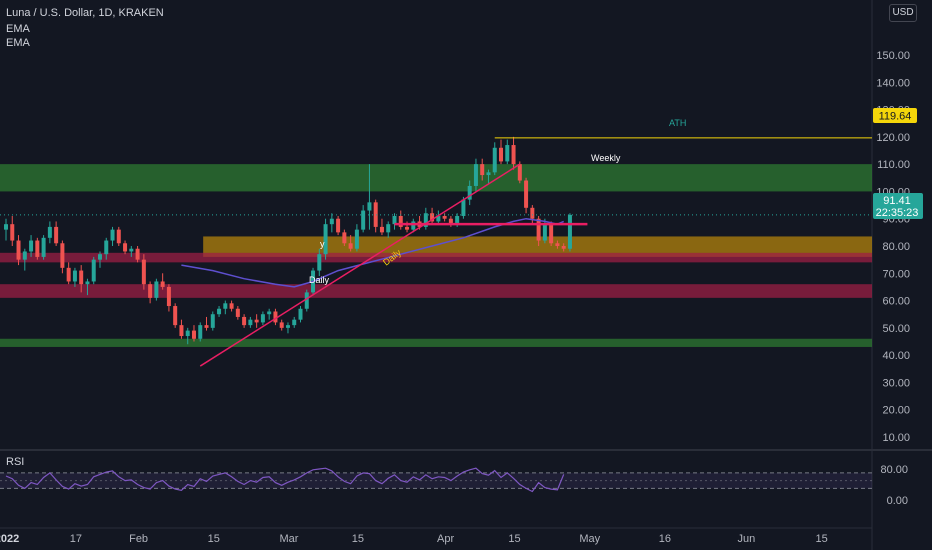 Image resolution: width=932 pixels, height=550 pixels. Describe the element at coordinates (896, 356) in the screenshot. I see `price-tick-label: 40.00` at that location.